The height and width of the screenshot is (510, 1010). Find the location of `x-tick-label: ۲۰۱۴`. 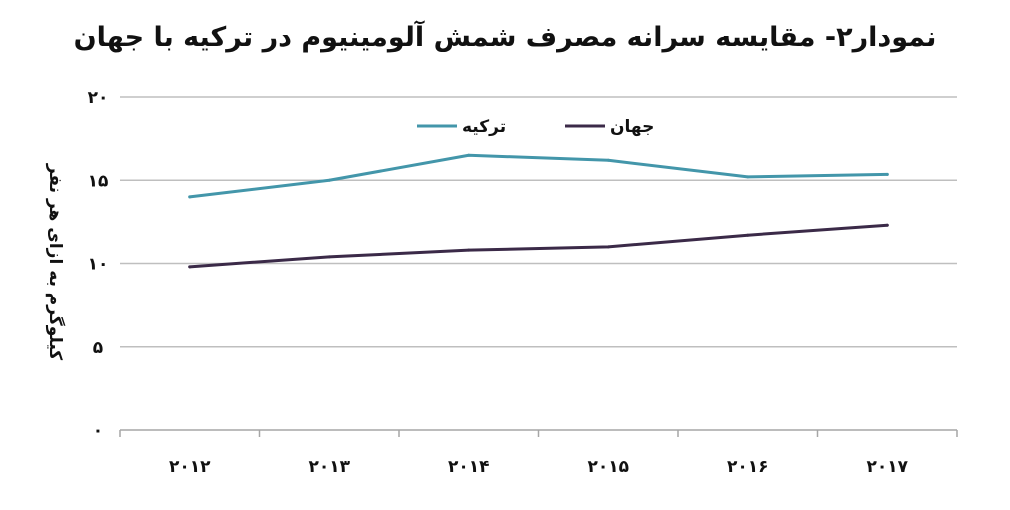

x-tick-label: ۲۰۱۴ is located at coordinates (469, 467).